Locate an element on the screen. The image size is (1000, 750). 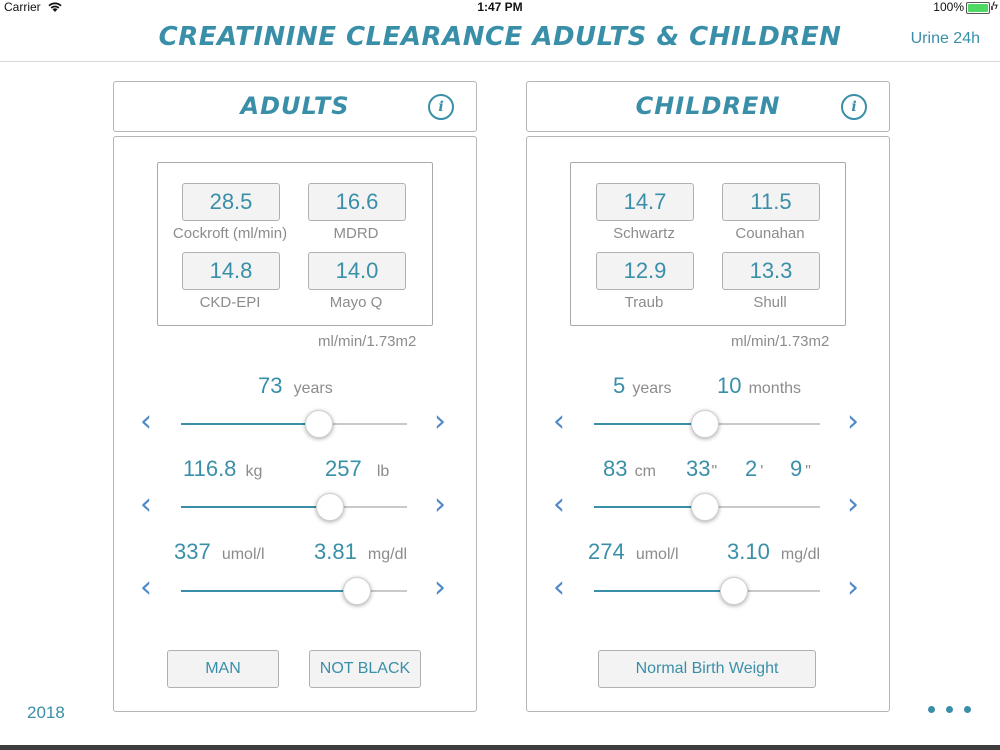
adults-creatinine-slider is located at coordinates (294, 591).